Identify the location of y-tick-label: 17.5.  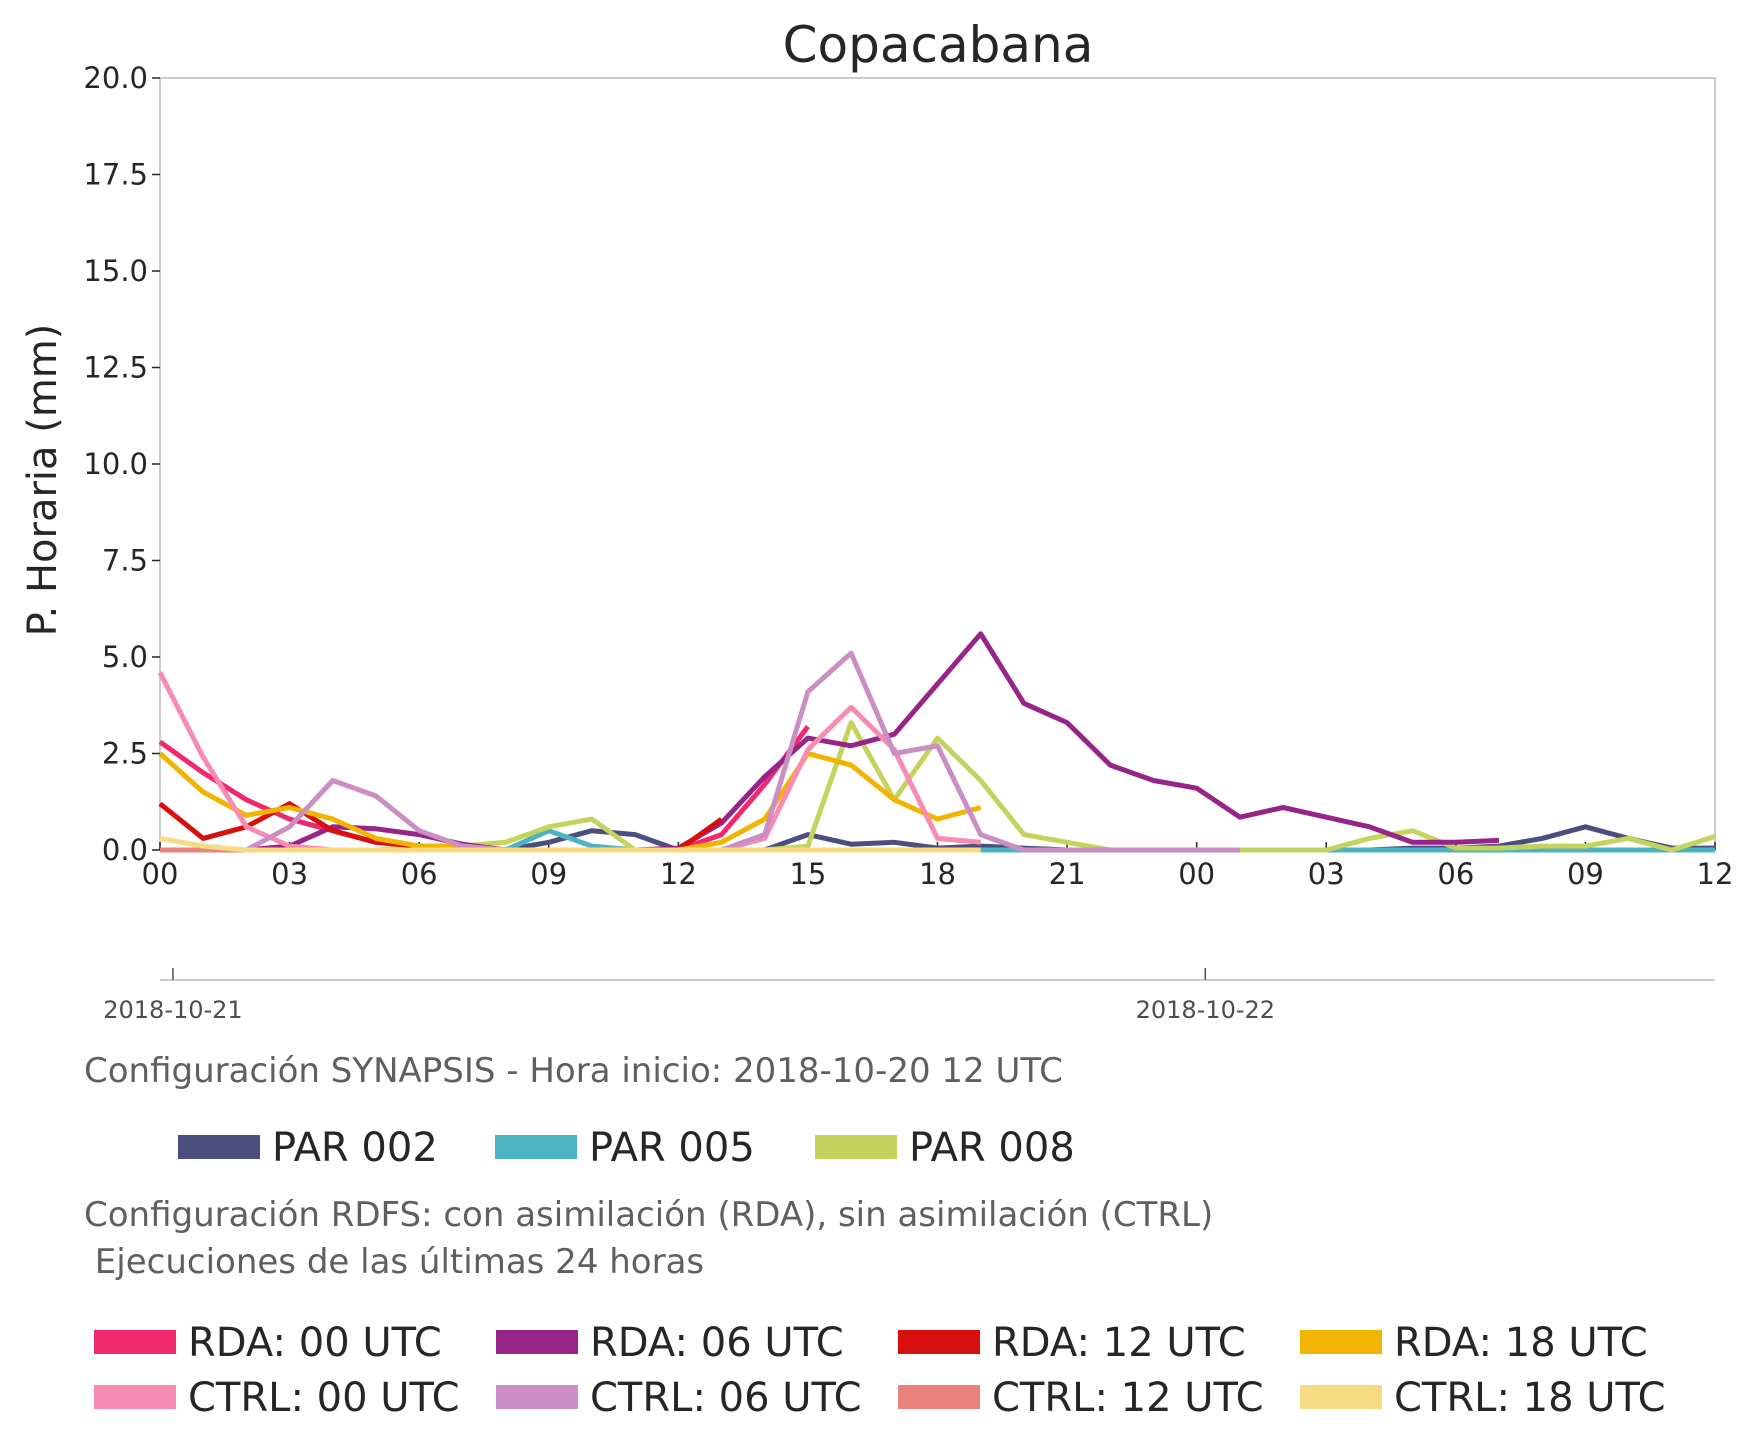
(115, 175).